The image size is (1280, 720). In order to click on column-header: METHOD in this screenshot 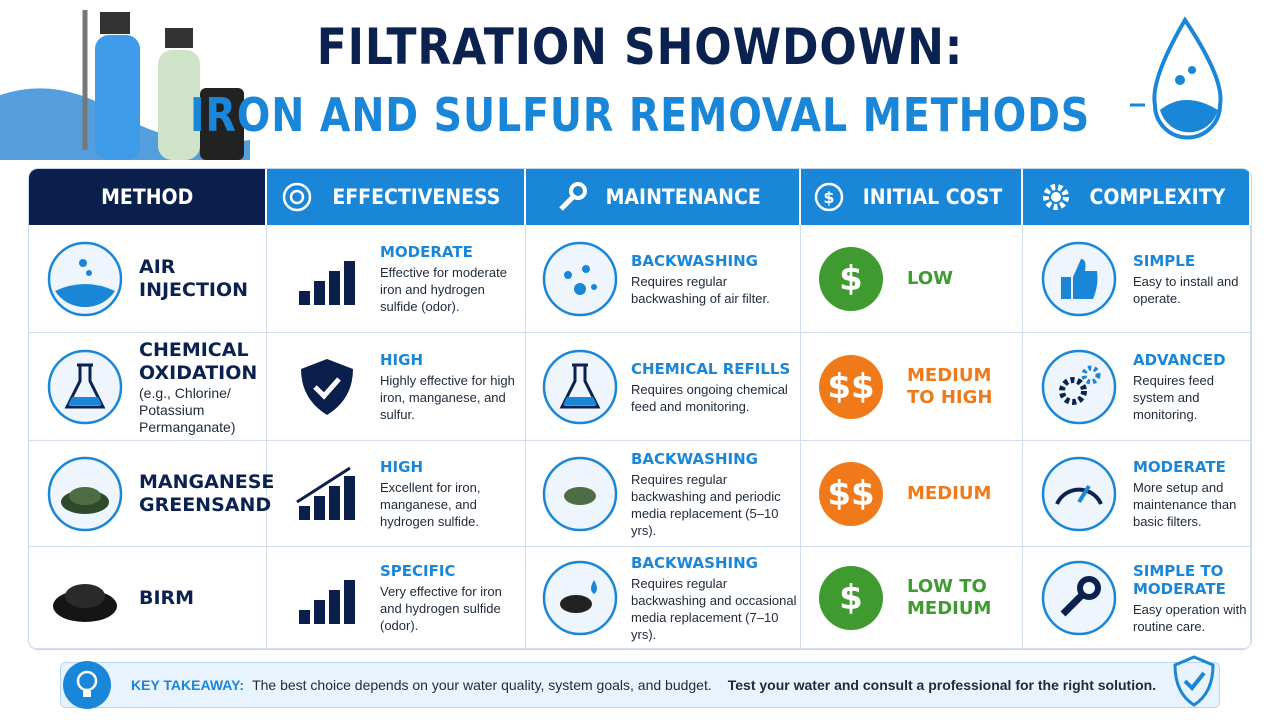, I will do `click(148, 197)`.